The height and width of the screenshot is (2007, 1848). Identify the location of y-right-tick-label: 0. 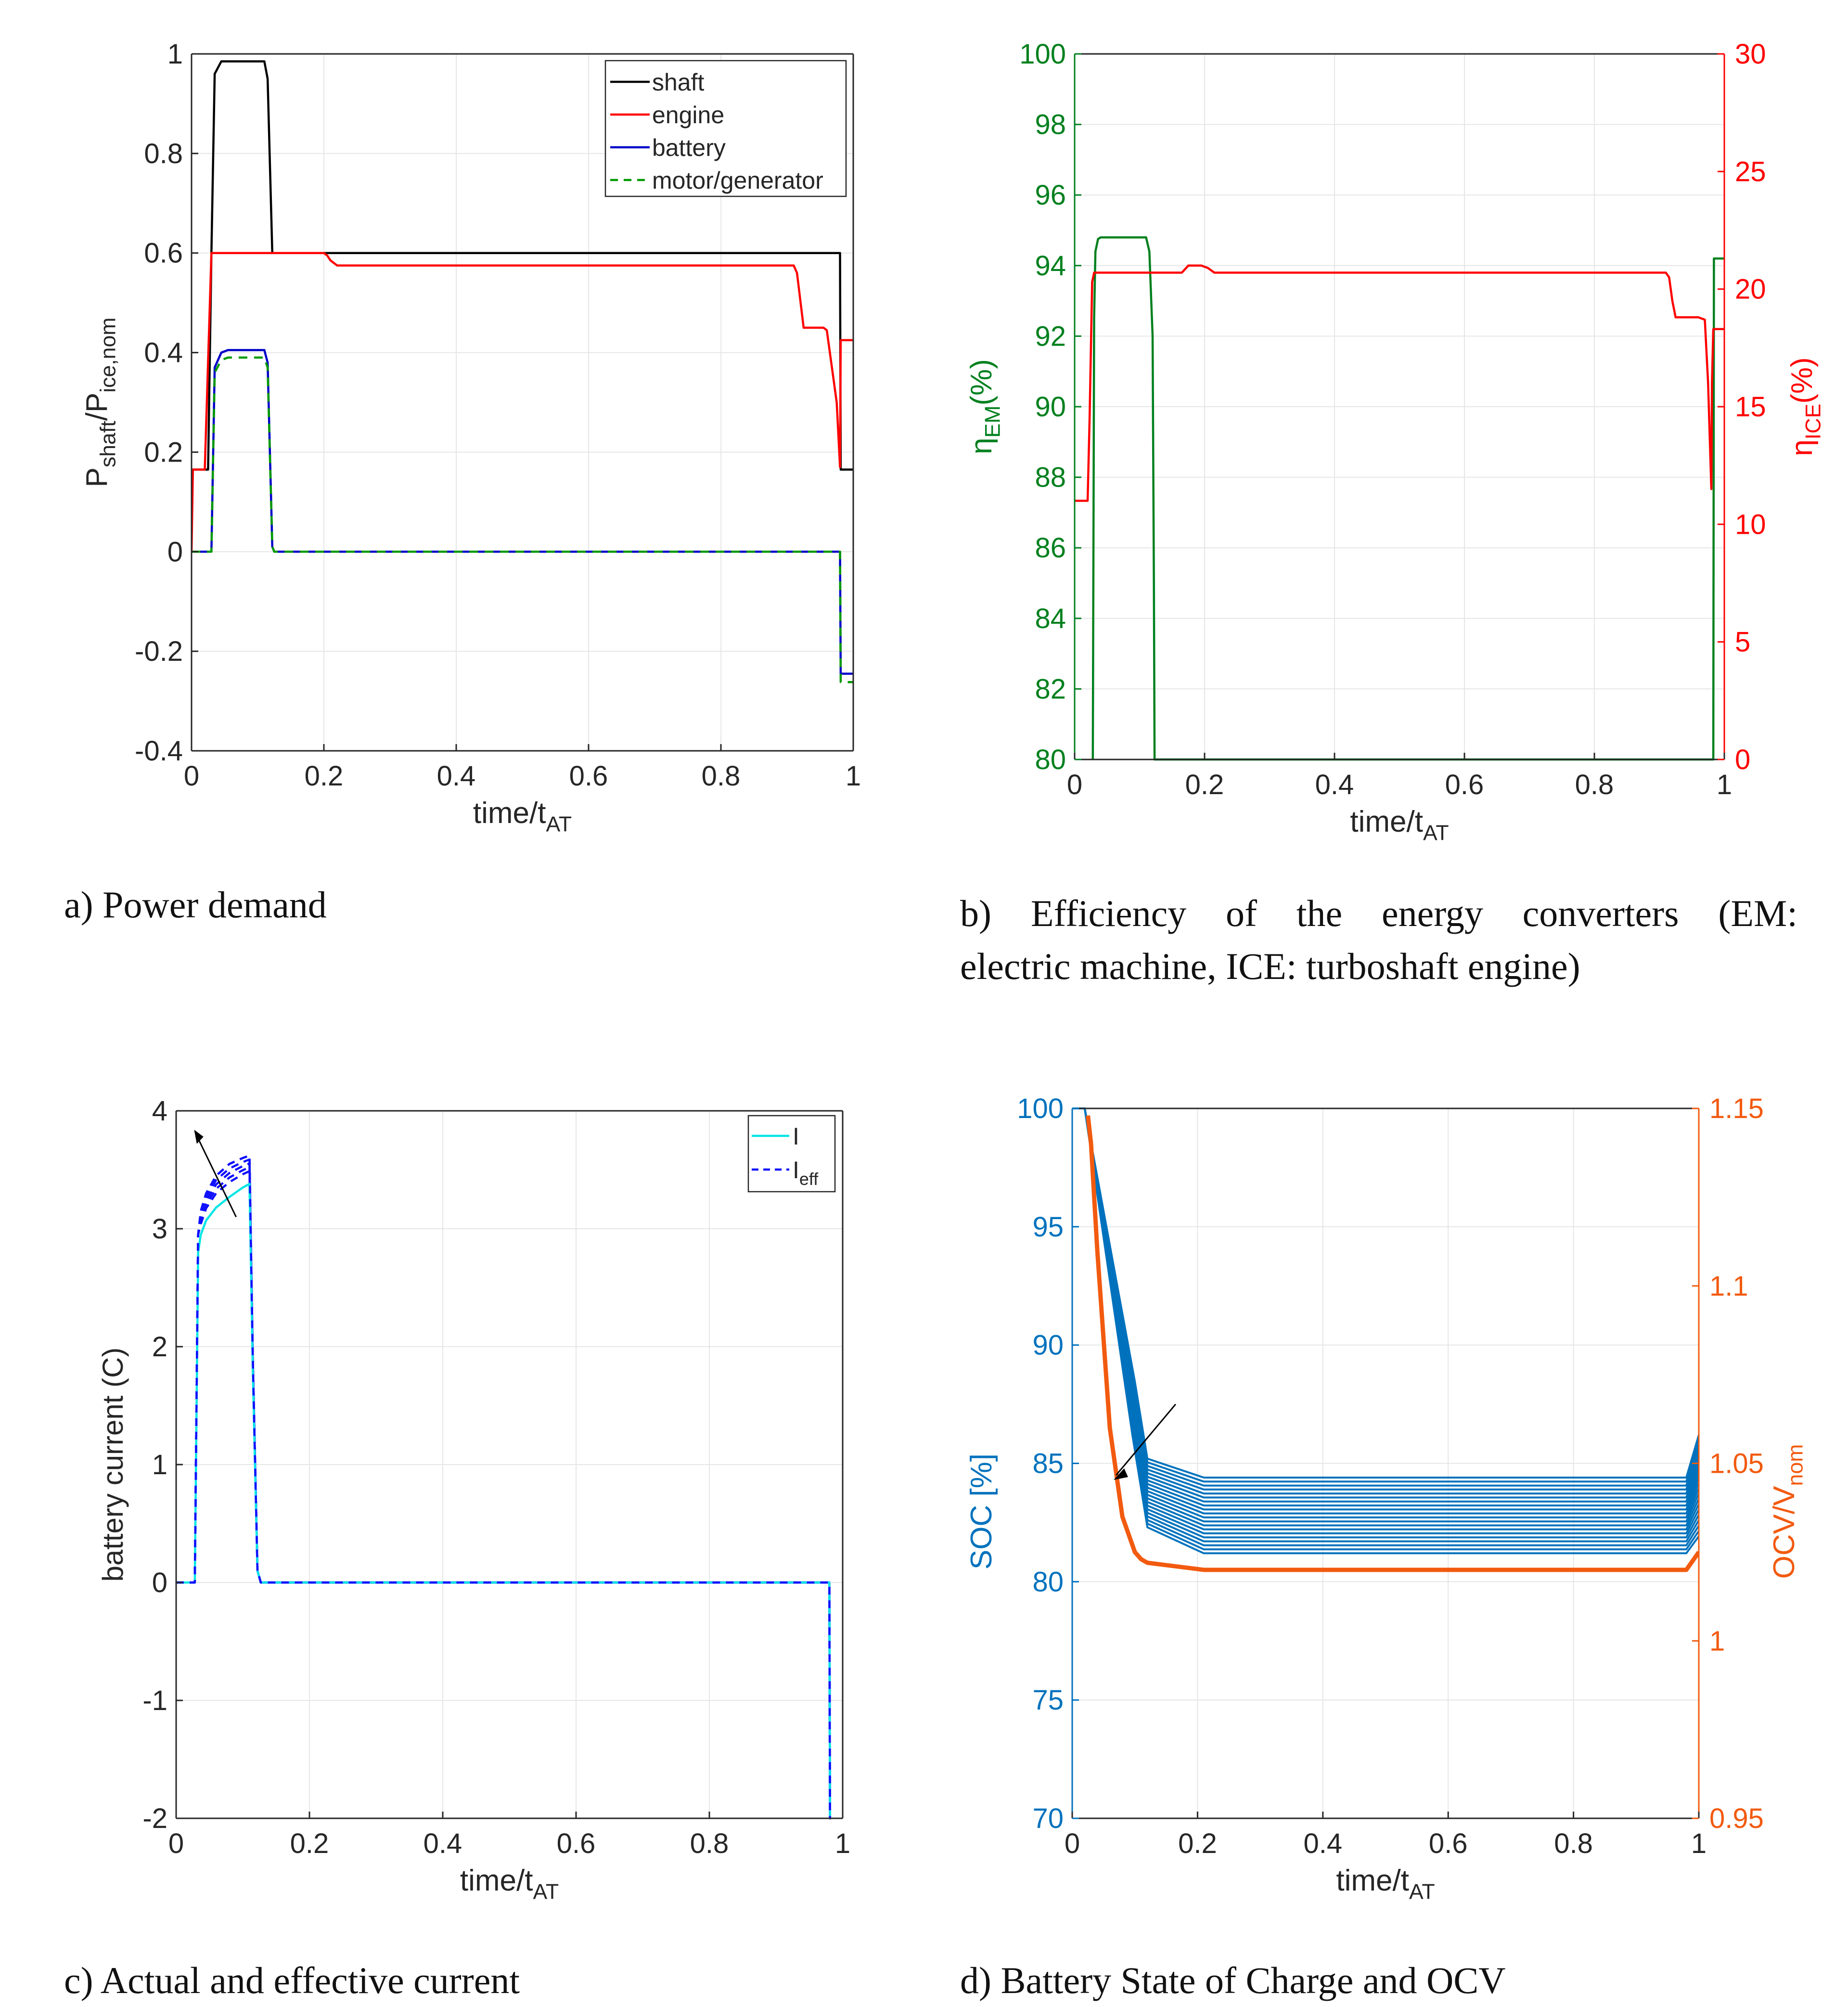
(1742, 759).